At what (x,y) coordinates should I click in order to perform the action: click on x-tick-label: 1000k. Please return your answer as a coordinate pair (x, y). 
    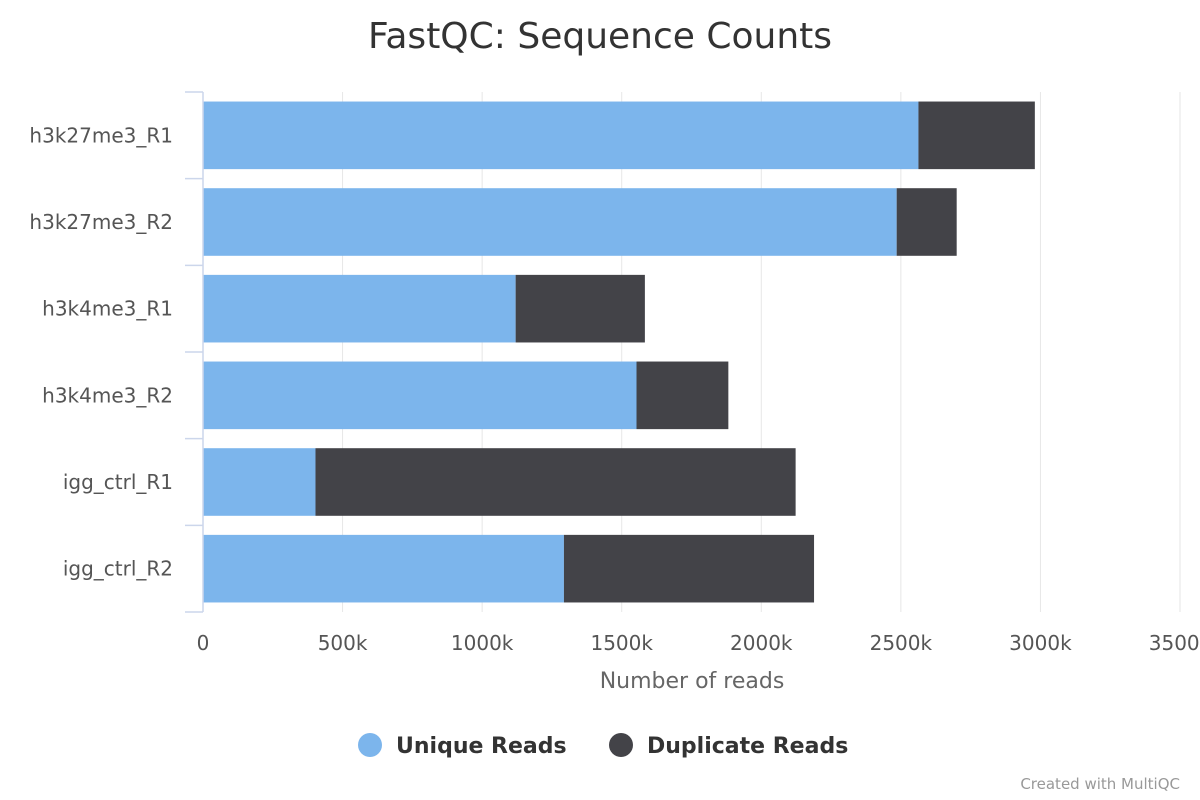
    Looking at the image, I should click on (482, 643).